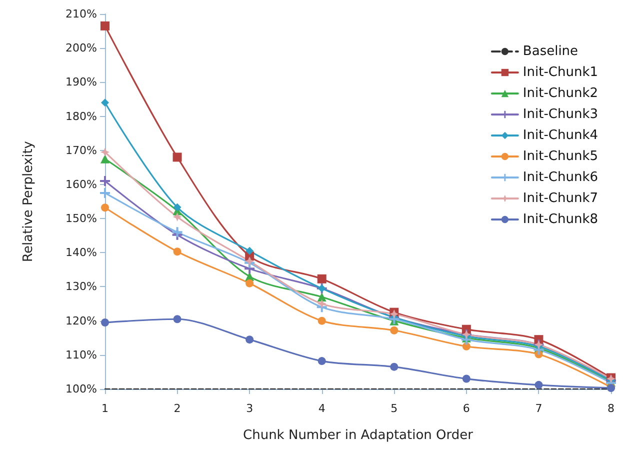 This screenshot has height=451, width=623. Describe the element at coordinates (81, 184) in the screenshot. I see `y-tick-label: 160%` at that location.